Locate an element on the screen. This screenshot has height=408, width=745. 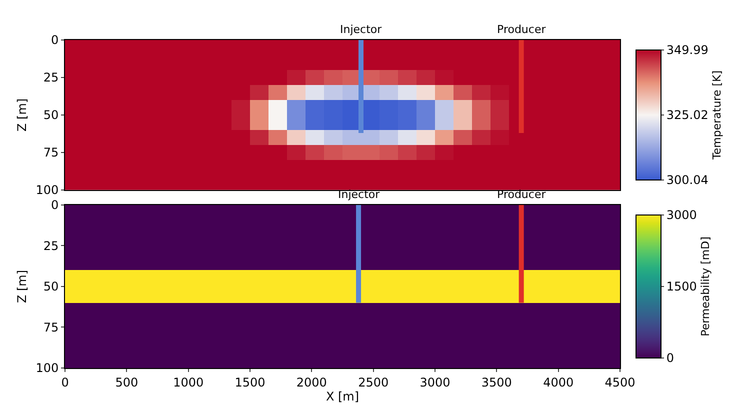
color-bar-label: 3000 is located at coordinates (681, 215).